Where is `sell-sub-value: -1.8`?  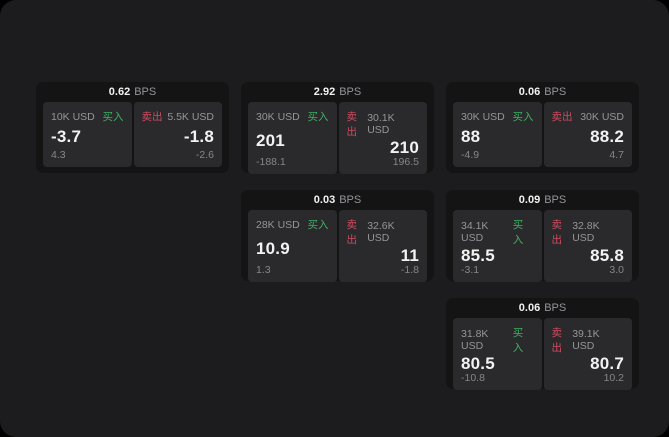 sell-sub-value: -1.8 is located at coordinates (409, 270).